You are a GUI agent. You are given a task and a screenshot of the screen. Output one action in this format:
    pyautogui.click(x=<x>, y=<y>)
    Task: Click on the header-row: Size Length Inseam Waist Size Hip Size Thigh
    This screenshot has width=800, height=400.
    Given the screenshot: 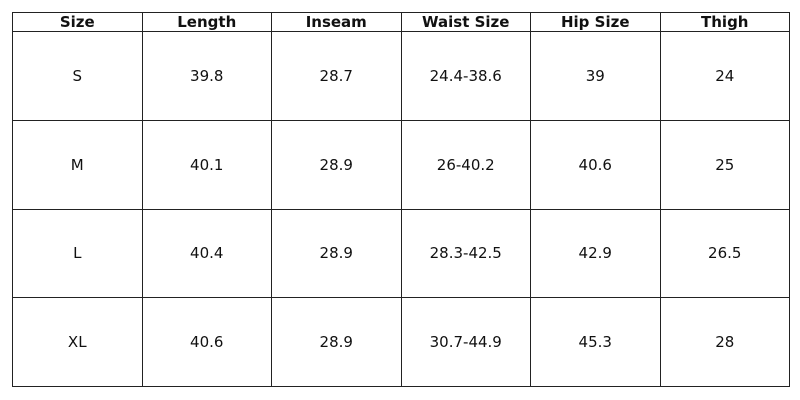 What is the action you would take?
    pyautogui.click(x=401, y=22)
    